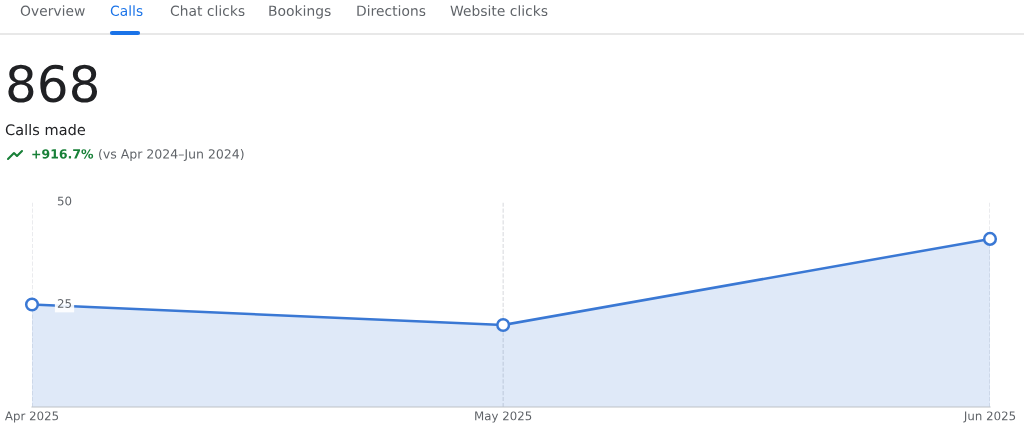 The image size is (1024, 424). What do you see at coordinates (52, 11) in the screenshot?
I see `text: Overview` at bounding box center [52, 11].